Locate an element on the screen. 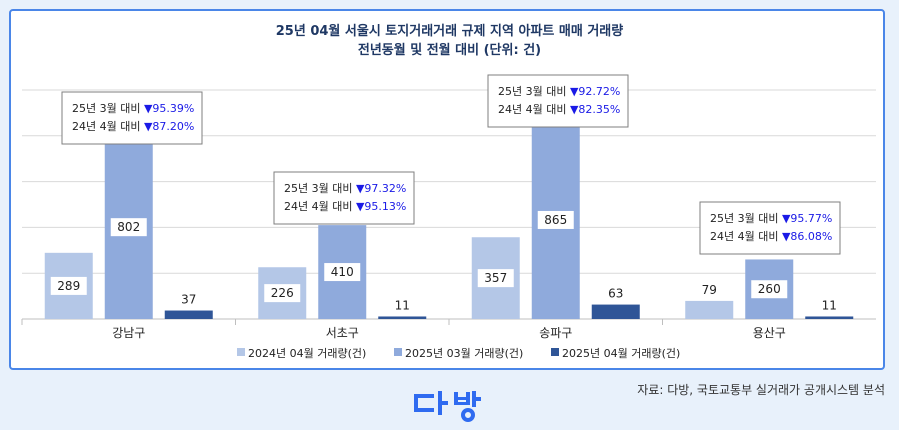 The image size is (899, 430). chart-subtitle: 전년동월 및 전월 대비 (단위: 건) is located at coordinates (449, 50).